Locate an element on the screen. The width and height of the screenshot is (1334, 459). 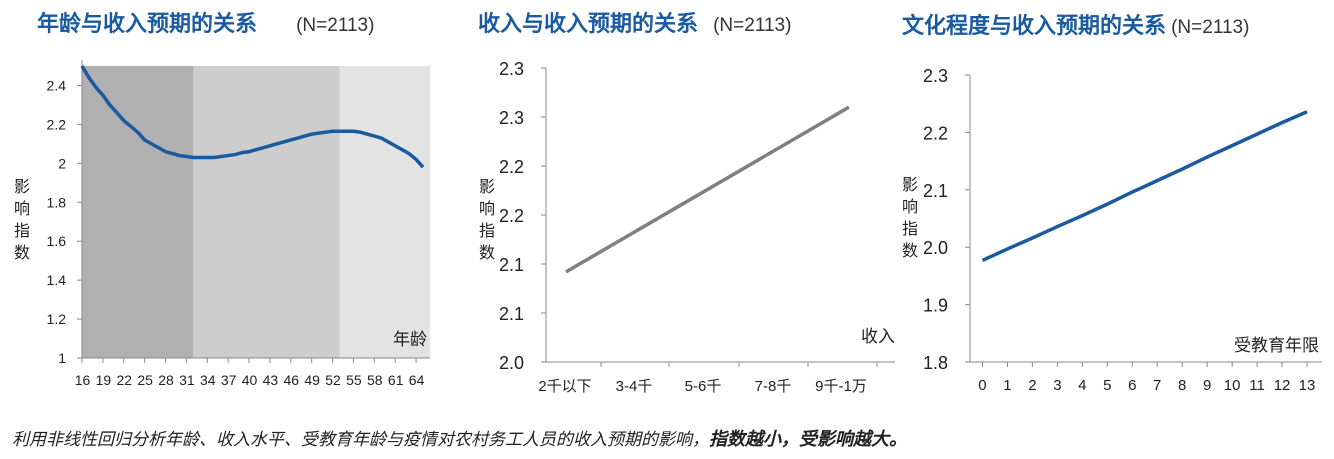
y-tick-label: 1 is located at coordinates (62, 358).